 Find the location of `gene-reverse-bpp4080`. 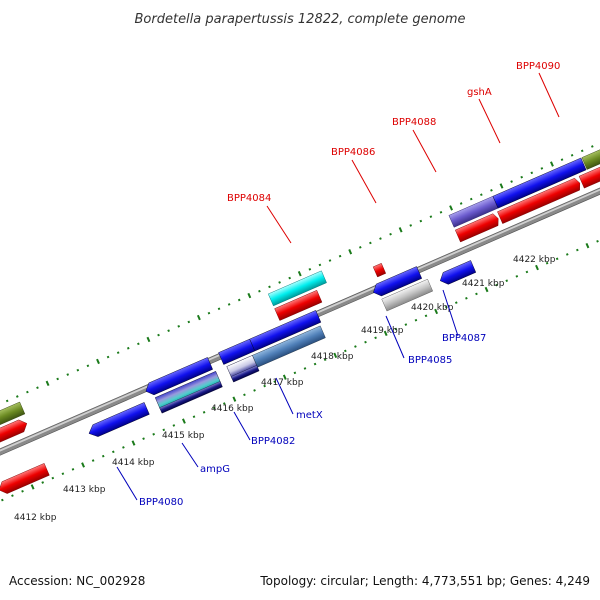

gene-reverse-bpp4080 is located at coordinates (118, 420).